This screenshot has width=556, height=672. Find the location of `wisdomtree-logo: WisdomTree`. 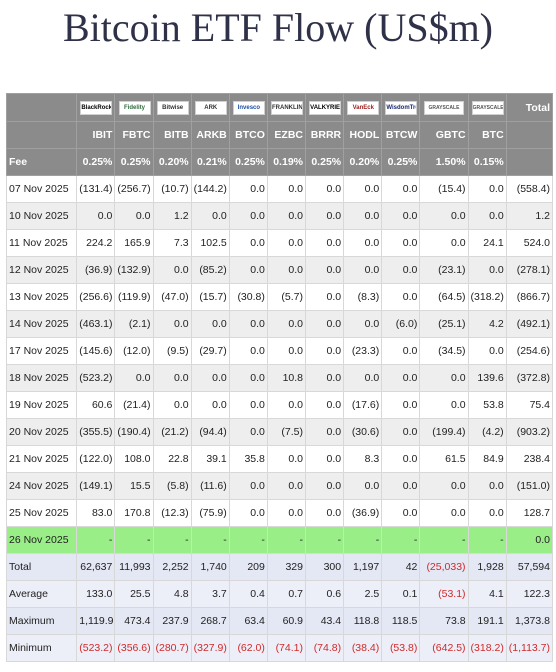

wisdomtree-logo: WisdomTree is located at coordinates (401, 107).